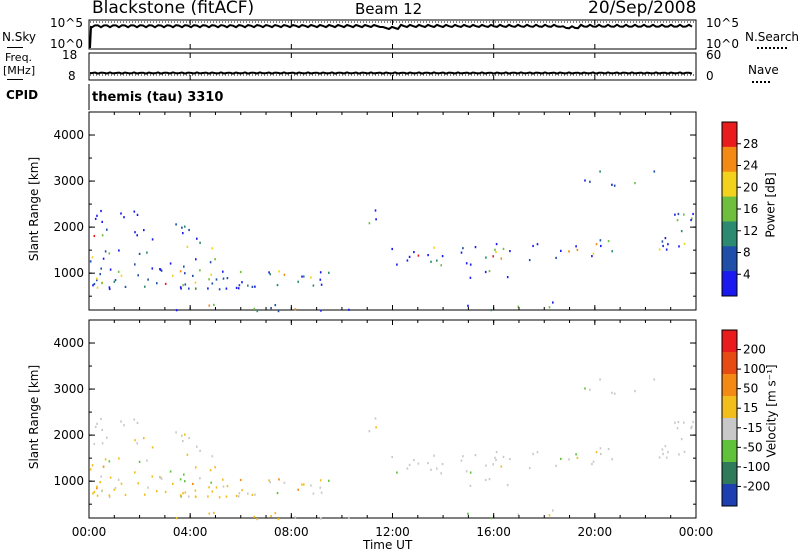  Describe the element at coordinates (173, 9) in the screenshot. I see `site-title: Blackstone (fitACF)` at that location.